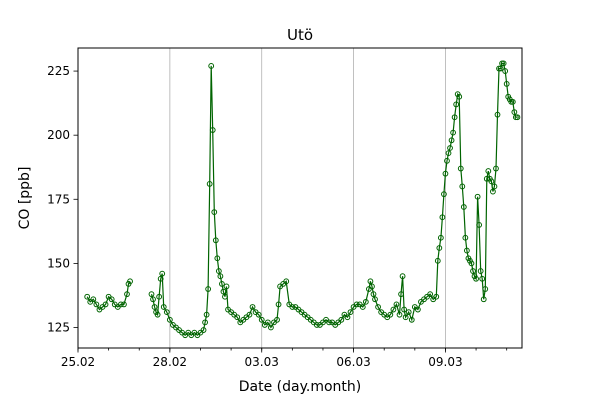 The image size is (600, 400). I want to click on x-tick-label: 09.03, so click(445, 362).